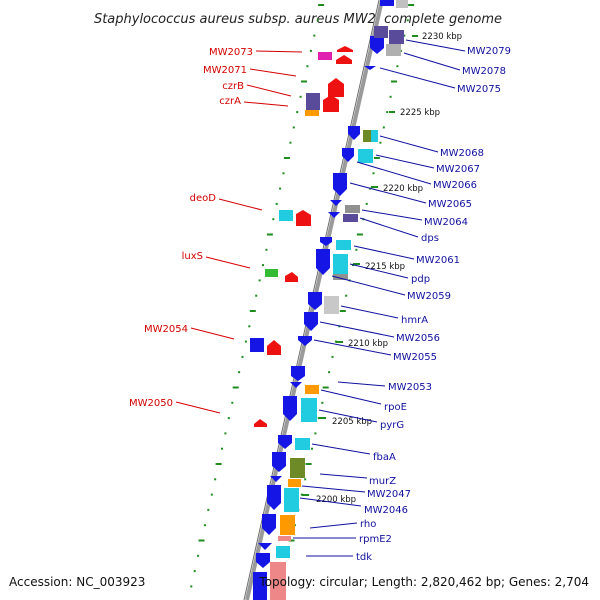  What do you see at coordinates (462, 153) in the screenshot?
I see `label-mw2068: MW2068` at bounding box center [462, 153].